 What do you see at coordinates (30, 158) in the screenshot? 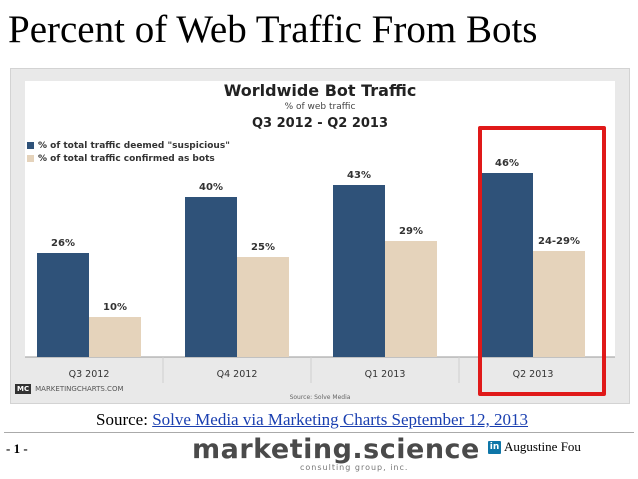
I see `legend-swatch-bots` at bounding box center [30, 158].